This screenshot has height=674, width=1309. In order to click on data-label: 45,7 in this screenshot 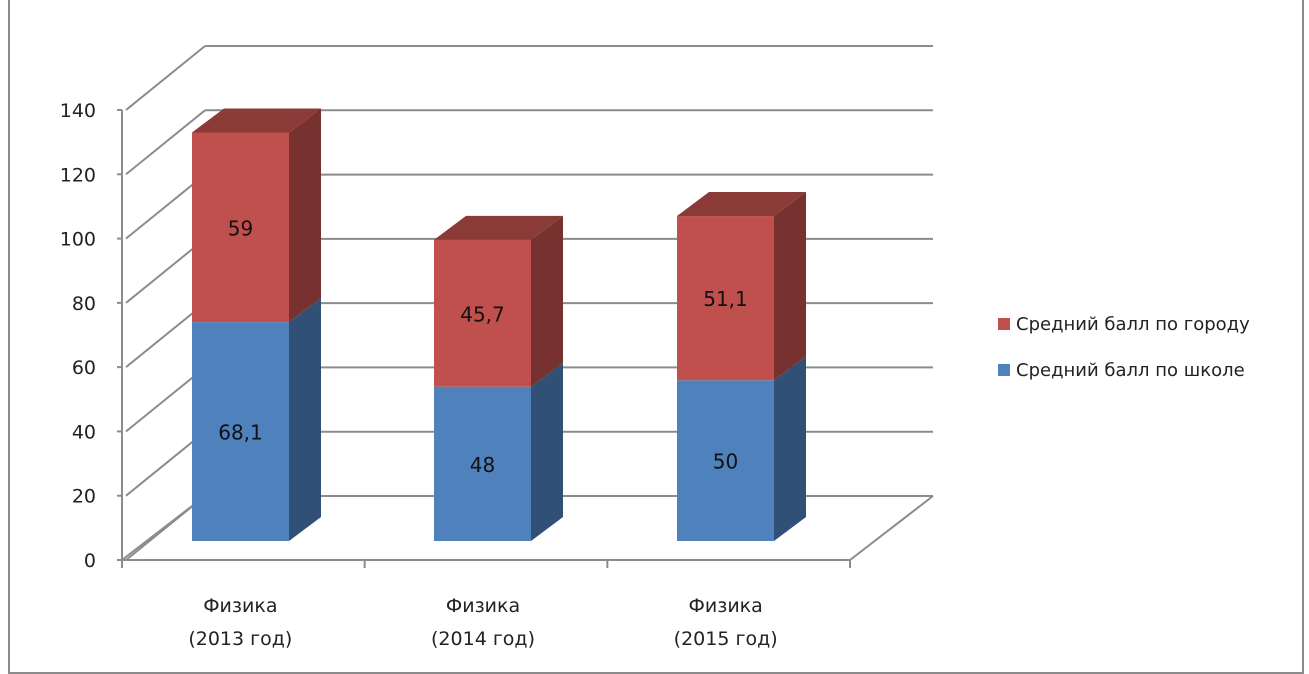, I will do `click(482, 314)`.